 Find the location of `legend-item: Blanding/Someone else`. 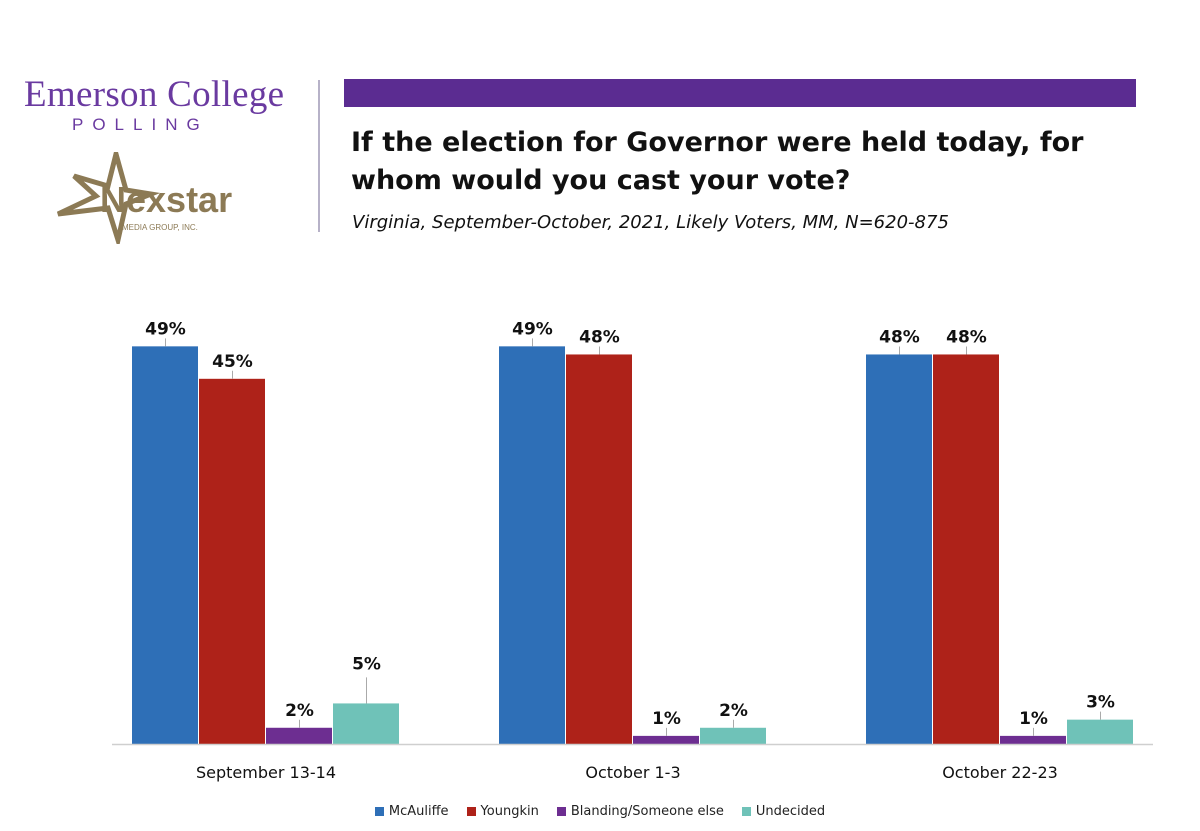

legend-item: Blanding/Someone else is located at coordinates (640, 811).